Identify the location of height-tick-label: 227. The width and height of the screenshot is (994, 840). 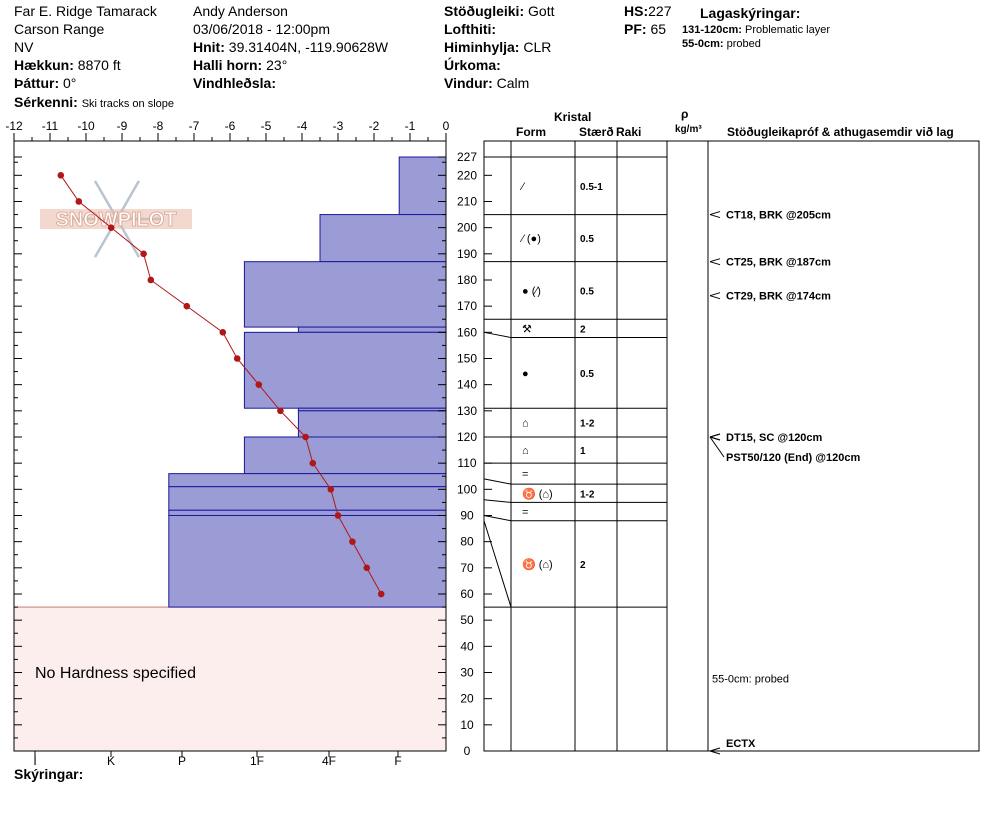
(467, 157).